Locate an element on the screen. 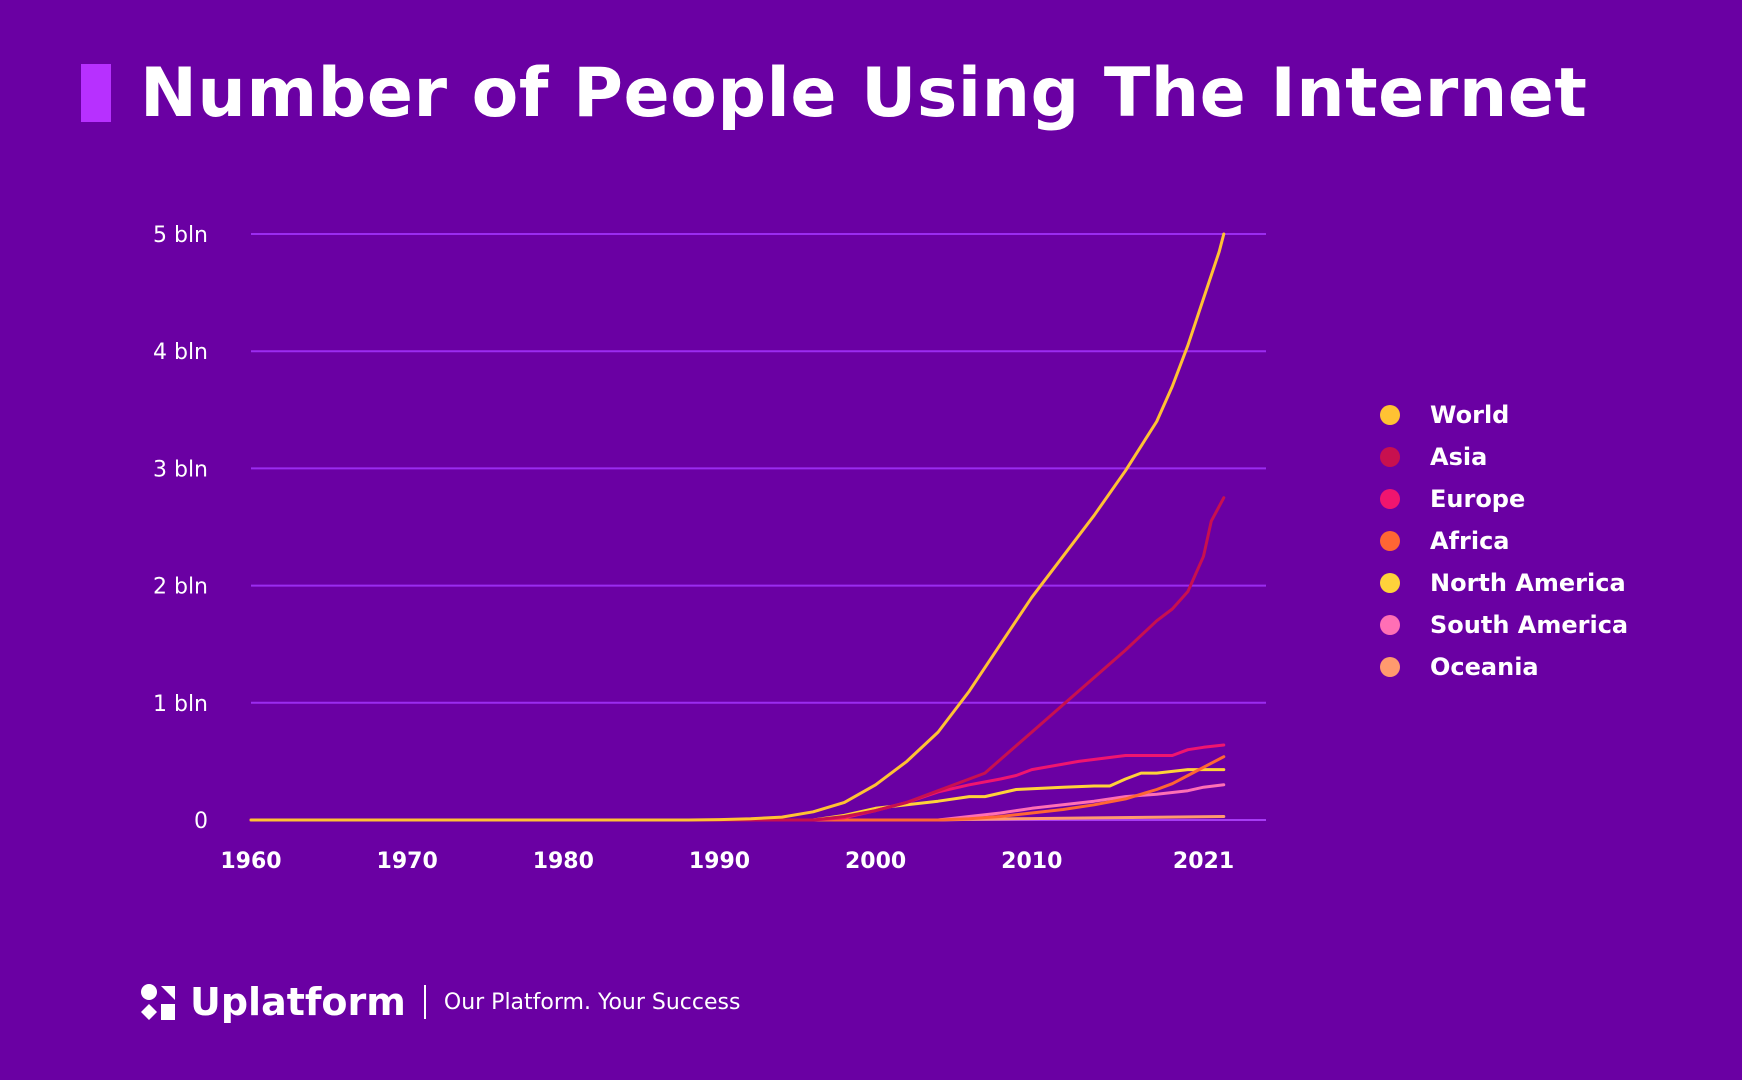 This screenshot has height=1080, width=1742. brand-name: Uplatform is located at coordinates (298, 1002).